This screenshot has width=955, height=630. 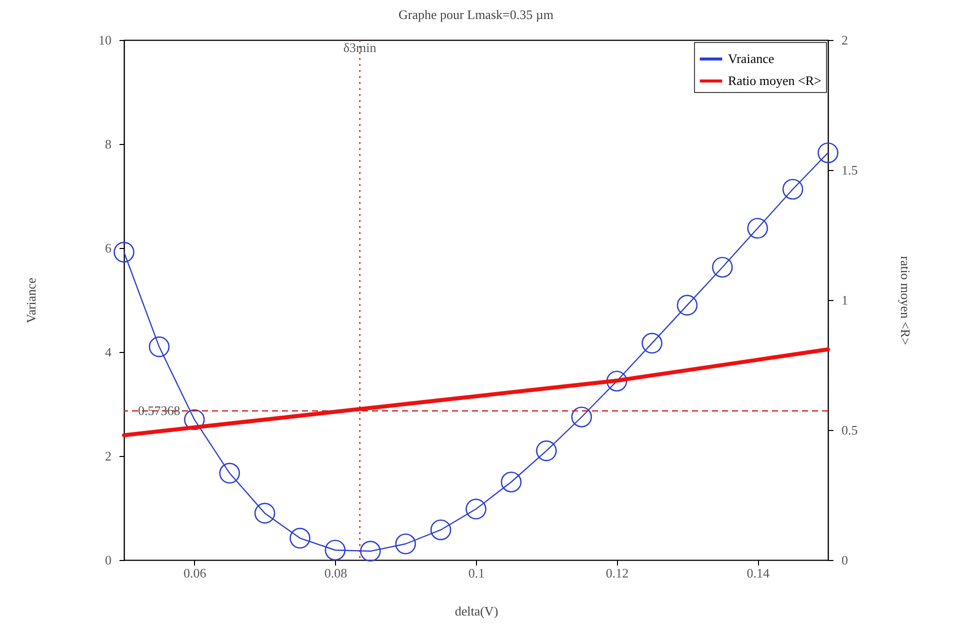 I want to click on x-tick-label: 0.14, so click(x=758, y=573).